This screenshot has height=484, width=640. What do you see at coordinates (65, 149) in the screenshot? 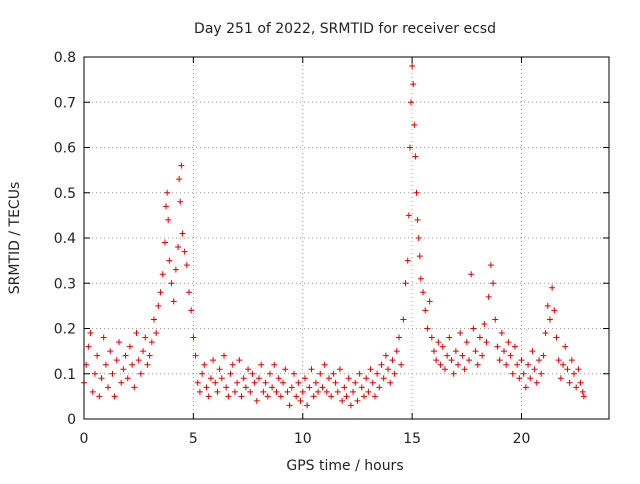
I see `y-tick-label: 0.6` at bounding box center [65, 149].